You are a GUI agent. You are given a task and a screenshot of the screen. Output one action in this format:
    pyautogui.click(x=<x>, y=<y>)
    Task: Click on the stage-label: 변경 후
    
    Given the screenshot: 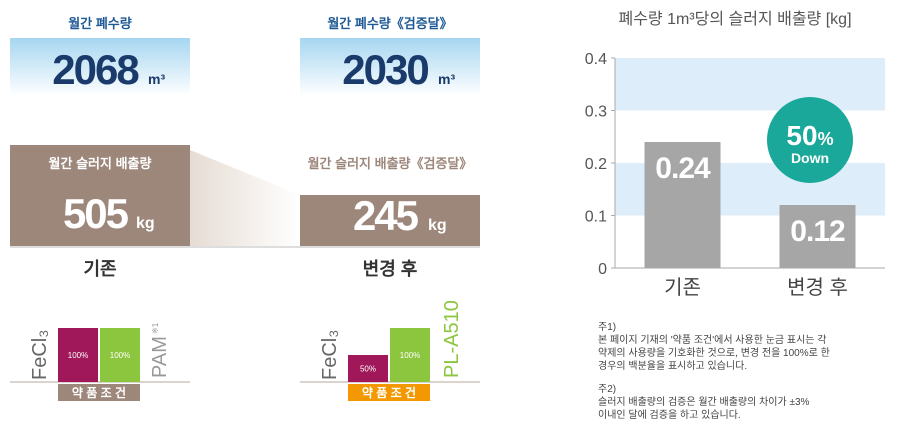 What is the action you would take?
    pyautogui.click(x=390, y=269)
    